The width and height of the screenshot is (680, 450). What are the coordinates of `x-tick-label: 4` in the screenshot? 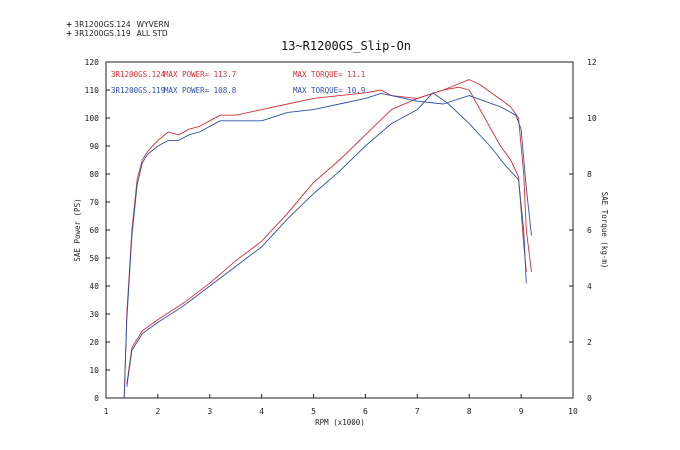 It's located at (261, 411).